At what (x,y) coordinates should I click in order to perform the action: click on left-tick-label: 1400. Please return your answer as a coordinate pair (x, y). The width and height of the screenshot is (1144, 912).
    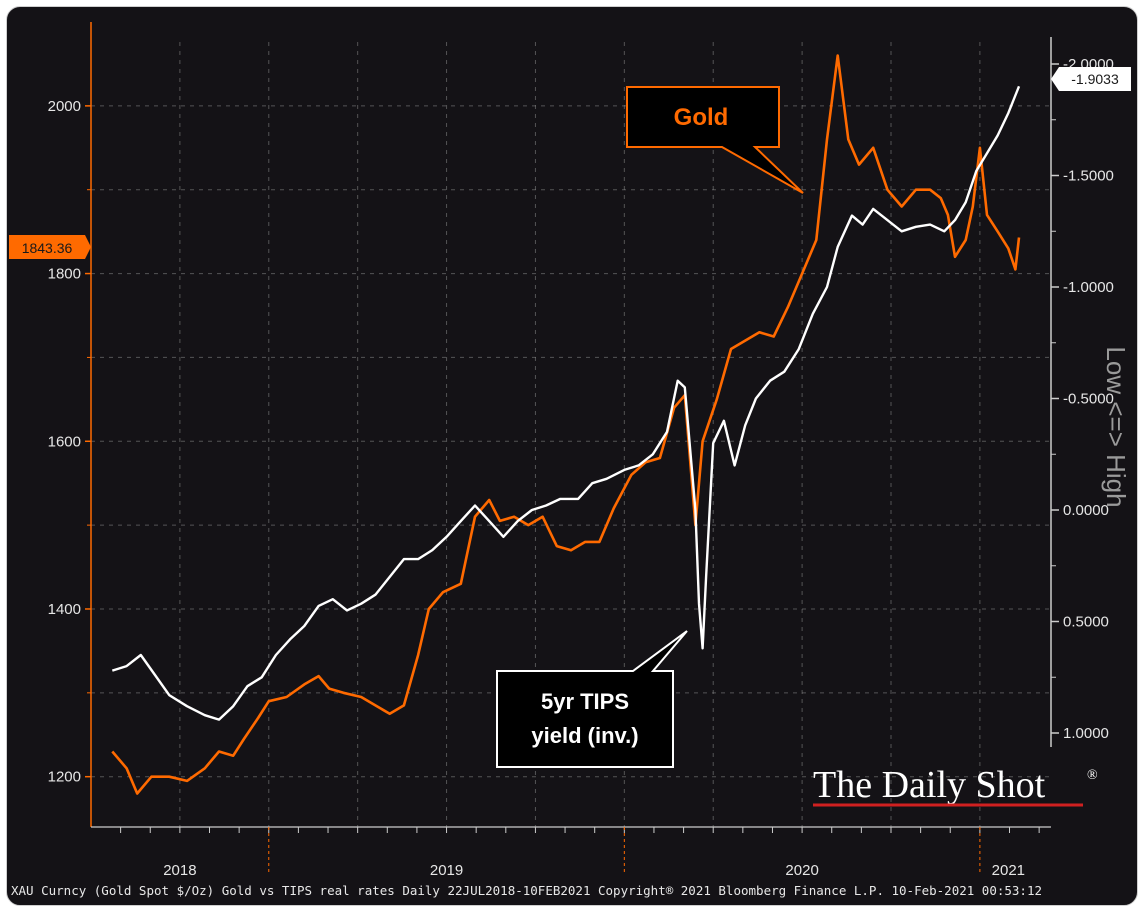
    Looking at the image, I should click on (64, 609).